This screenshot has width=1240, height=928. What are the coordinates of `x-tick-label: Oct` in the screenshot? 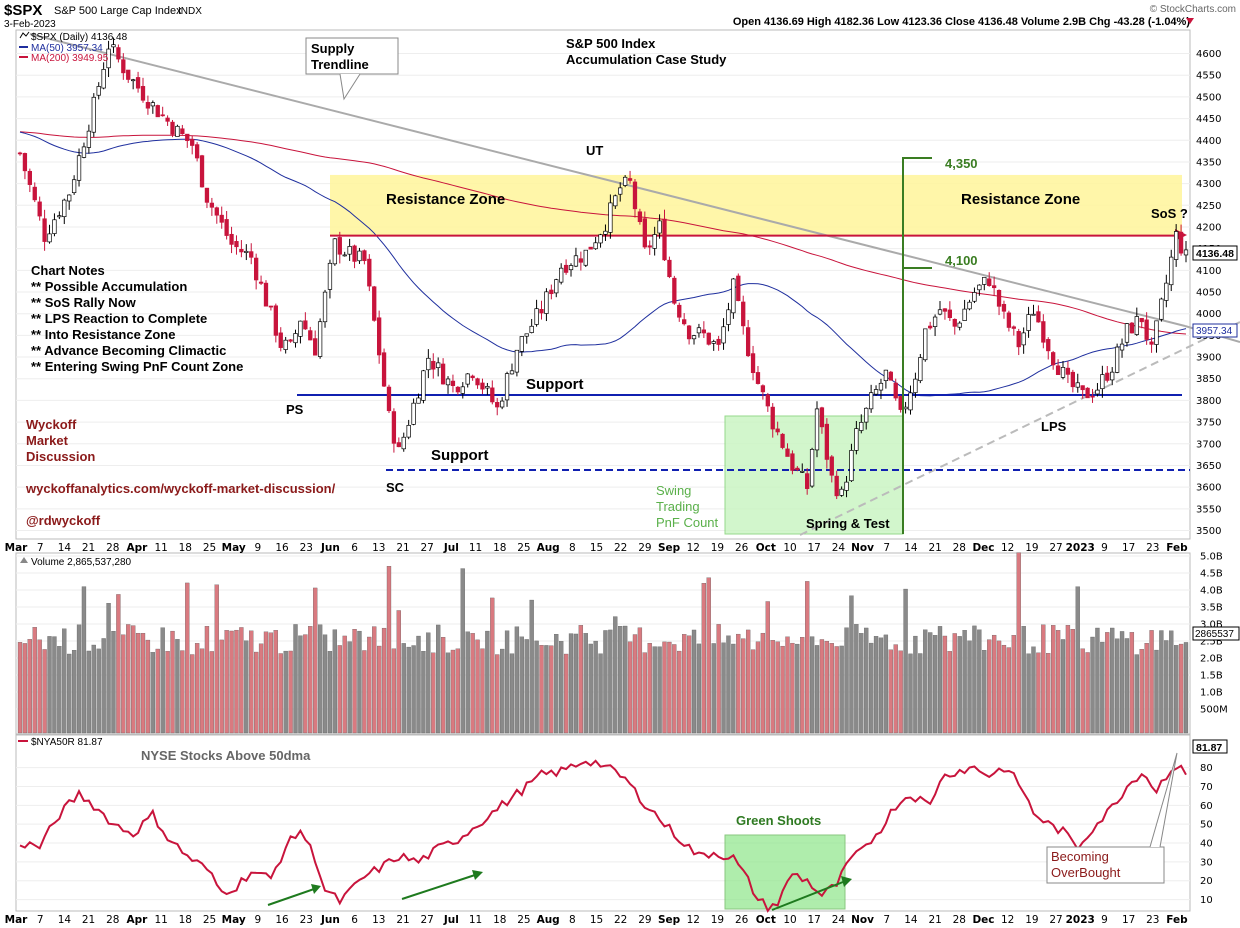 It's located at (766, 920).